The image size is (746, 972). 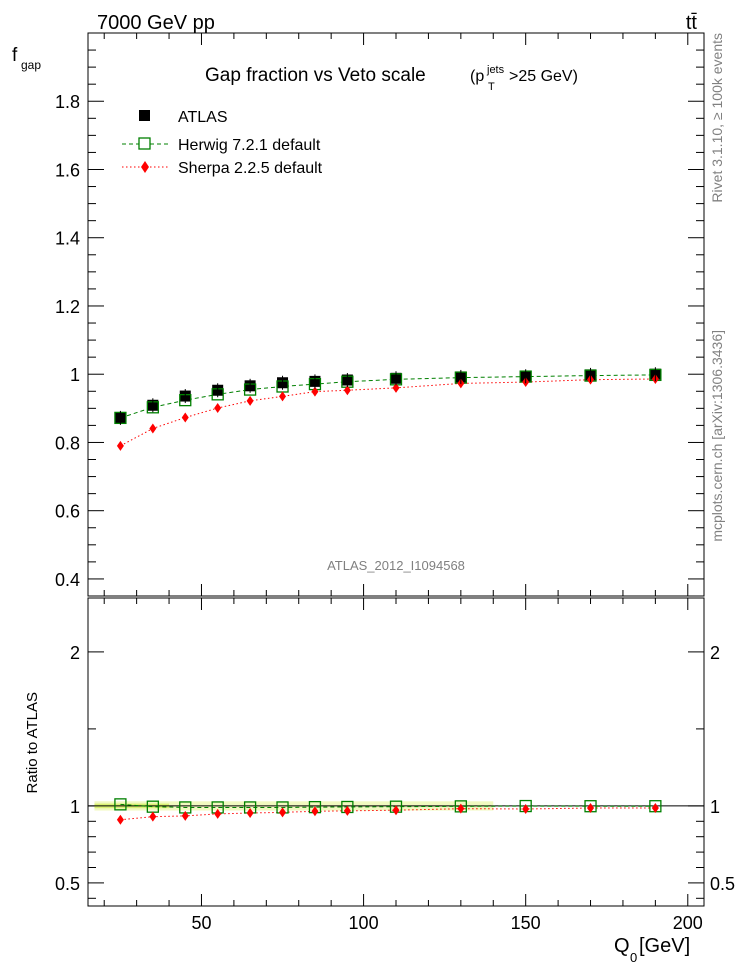 I want to click on chart-title-cut: (p jets T >25 GeV), so click(x=524, y=78).